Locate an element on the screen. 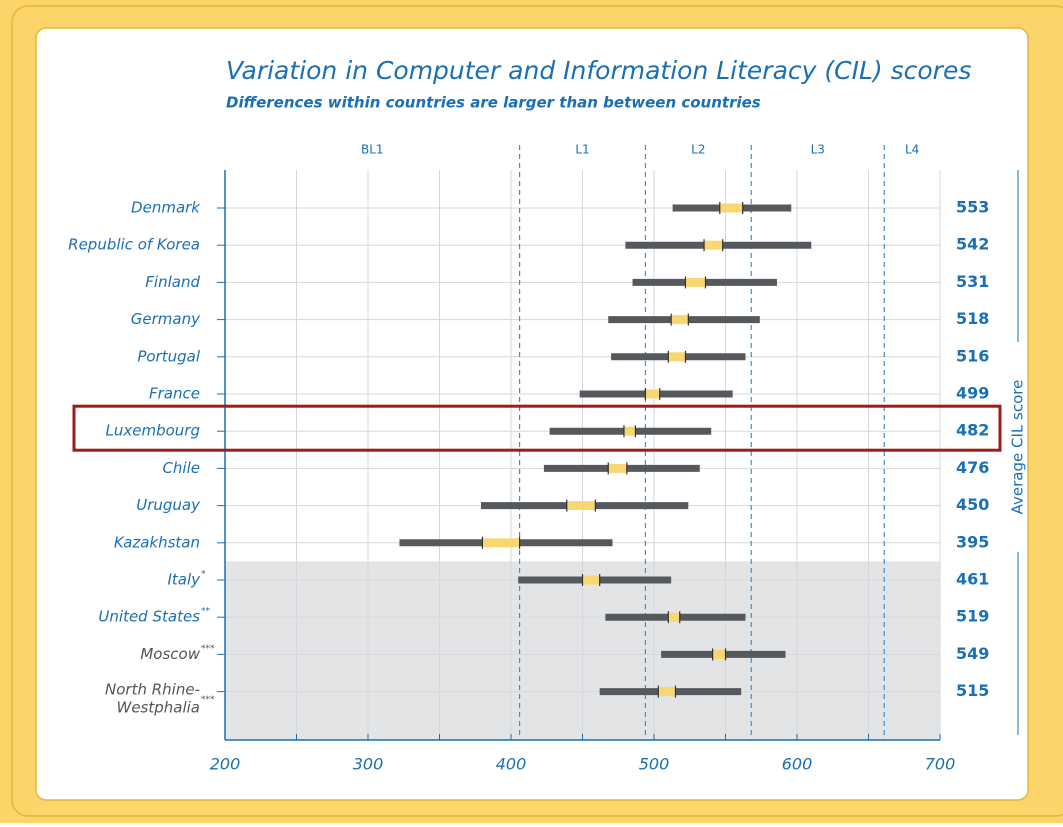  x-tick-label: 700 is located at coordinates (940, 764).